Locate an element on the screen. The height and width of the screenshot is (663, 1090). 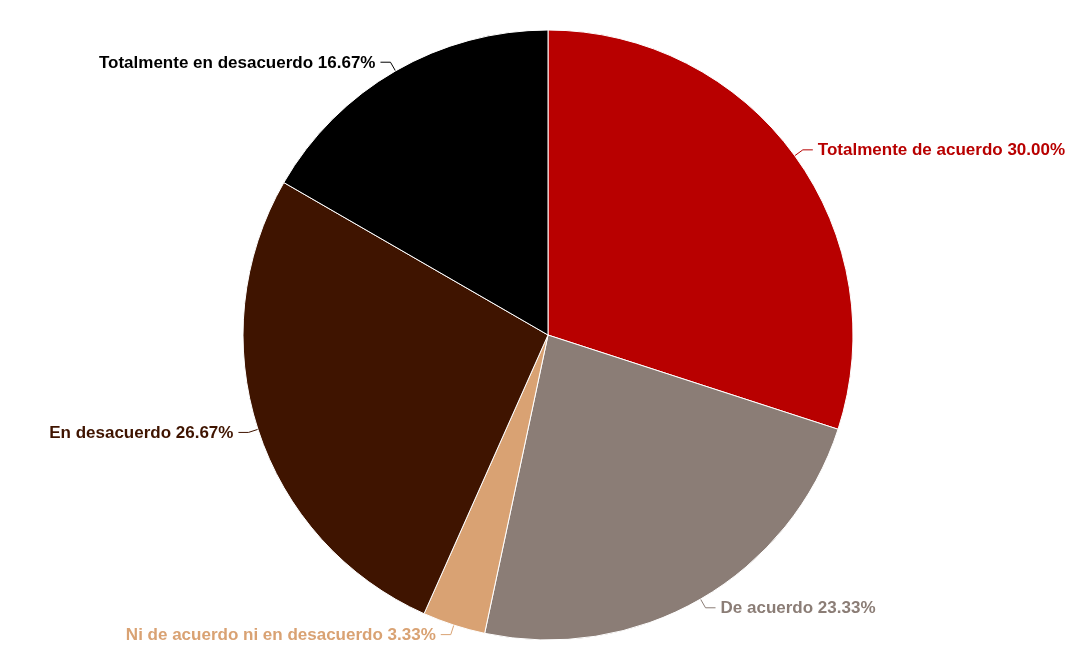
slice-label: Totalmente en desacuerdo 16.67% is located at coordinates (237, 62).